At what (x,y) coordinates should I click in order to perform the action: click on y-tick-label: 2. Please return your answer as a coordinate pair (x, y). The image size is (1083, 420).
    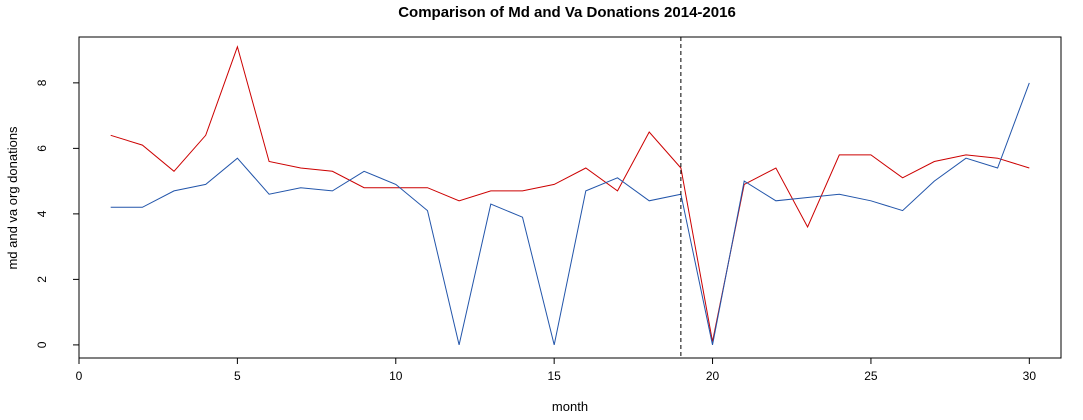
    Looking at the image, I should click on (42, 279).